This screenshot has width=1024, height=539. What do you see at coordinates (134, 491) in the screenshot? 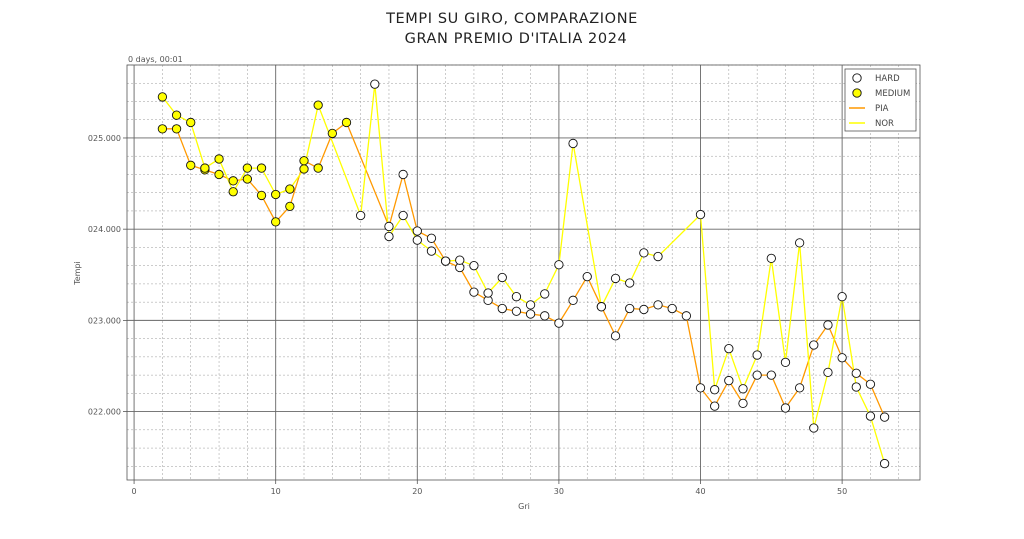
I see `x-tick-label: 0` at bounding box center [134, 491].